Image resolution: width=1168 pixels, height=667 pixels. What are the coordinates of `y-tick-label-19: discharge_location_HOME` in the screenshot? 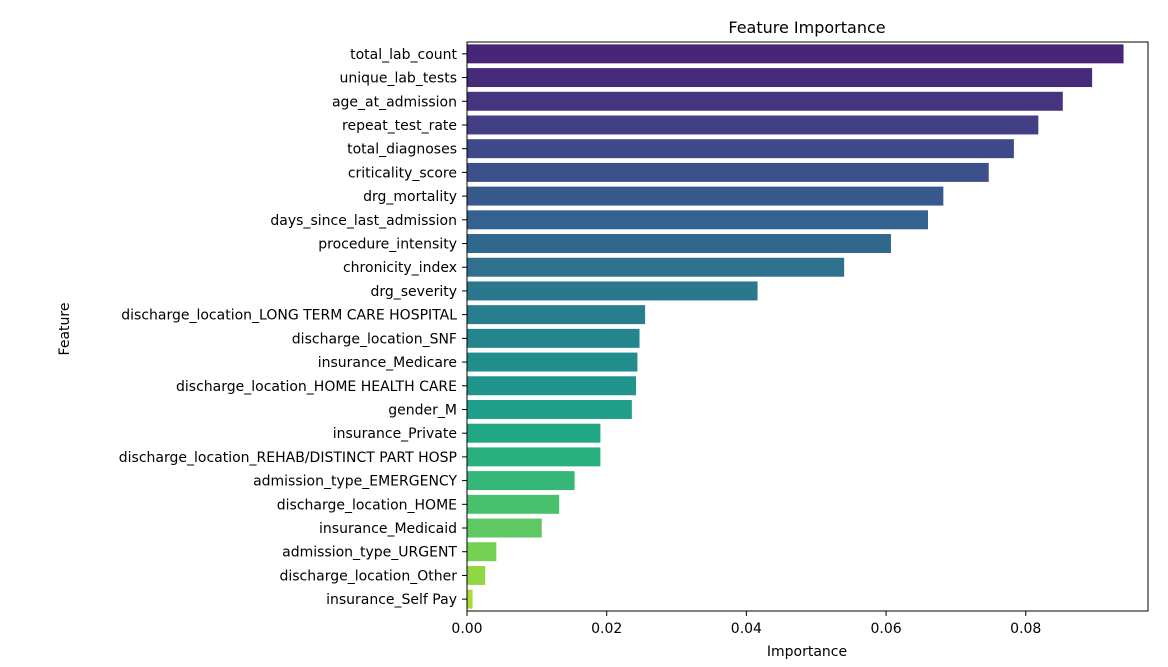 It's located at (367, 505).